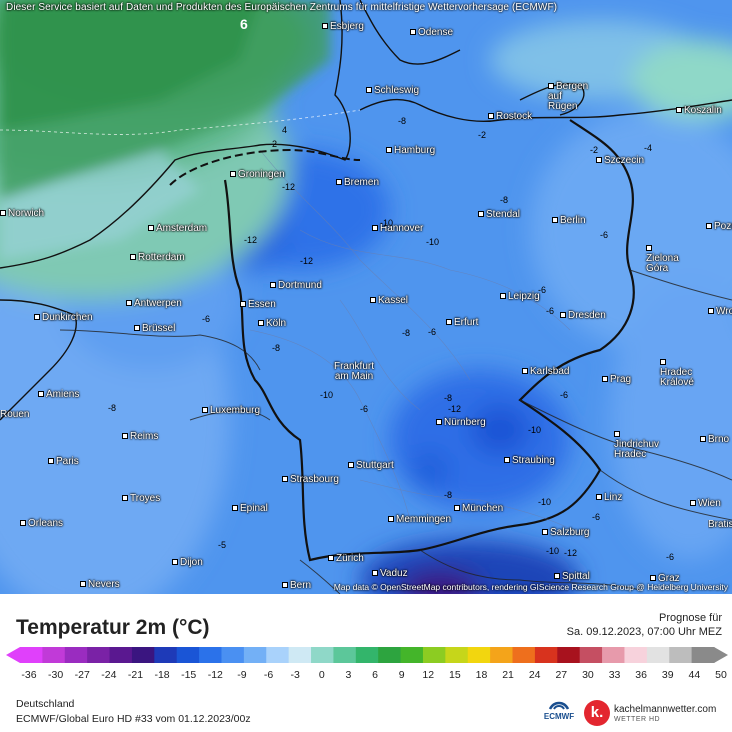 Image resolution: width=732 pixels, height=732 pixels. I want to click on scale-tick-label: 33, so click(614, 675).